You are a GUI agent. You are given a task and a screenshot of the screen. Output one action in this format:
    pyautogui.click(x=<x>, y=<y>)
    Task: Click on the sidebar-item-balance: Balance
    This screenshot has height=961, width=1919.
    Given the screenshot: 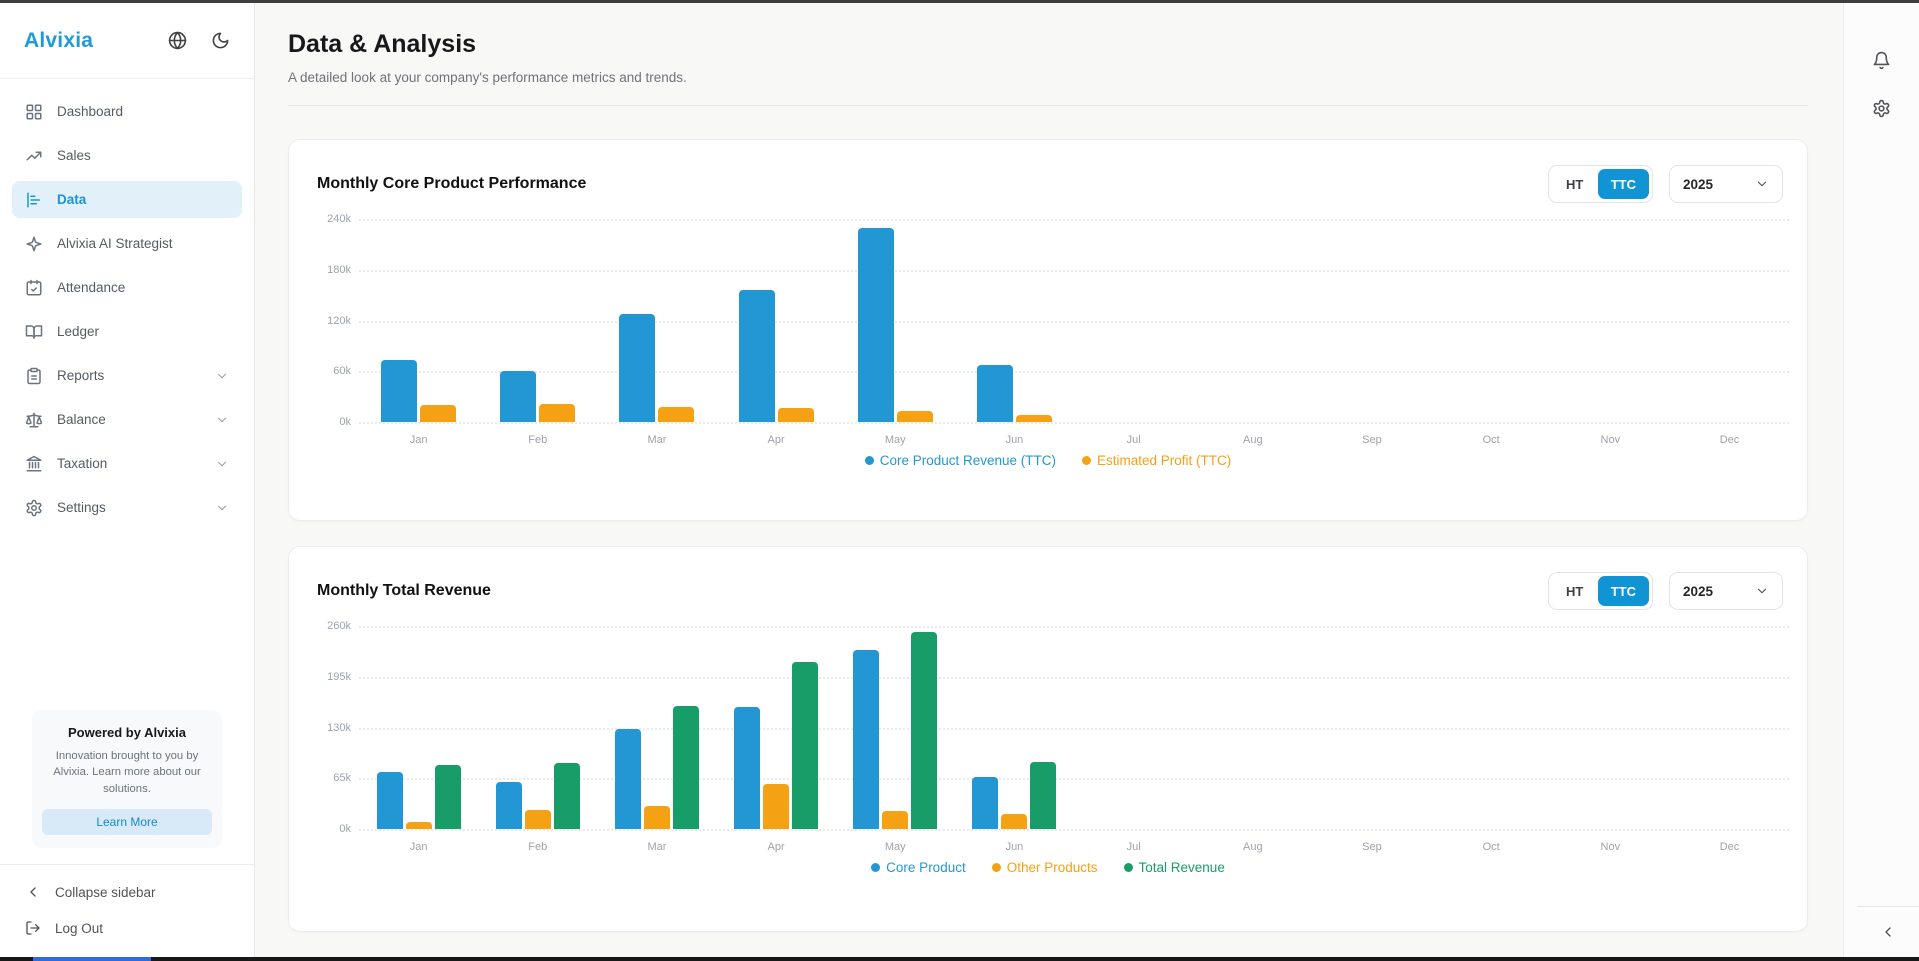 What is the action you would take?
    pyautogui.click(x=127, y=419)
    